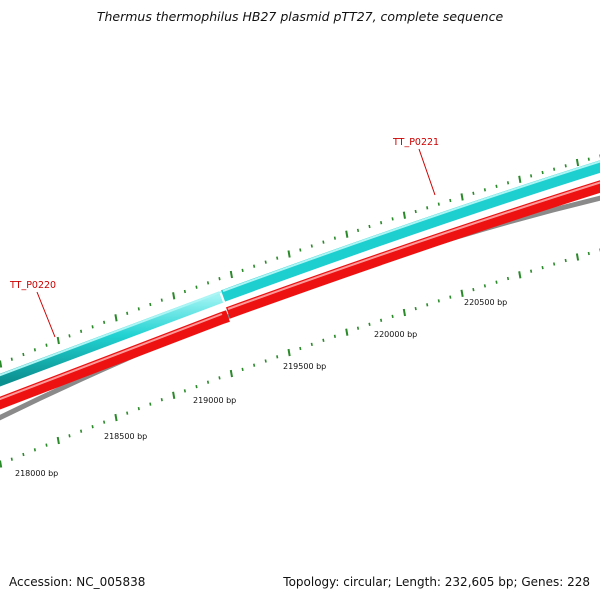 The image size is (600, 600). Describe the element at coordinates (36, 473) in the screenshot. I see `scale-label-218000: 218000 bp` at that location.